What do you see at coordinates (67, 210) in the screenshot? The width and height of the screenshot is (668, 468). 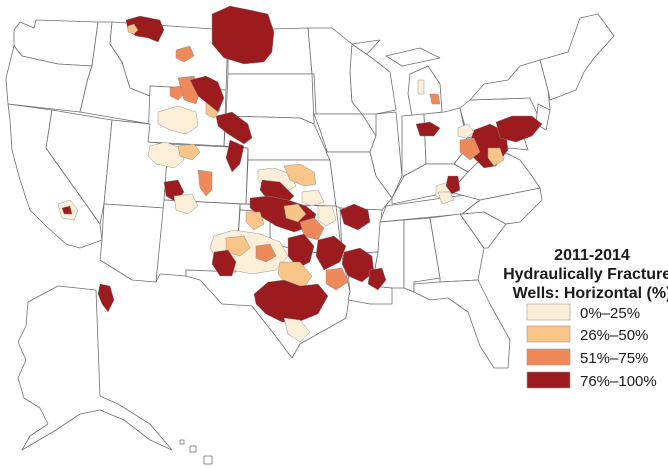 I see `region-california-core` at bounding box center [67, 210].